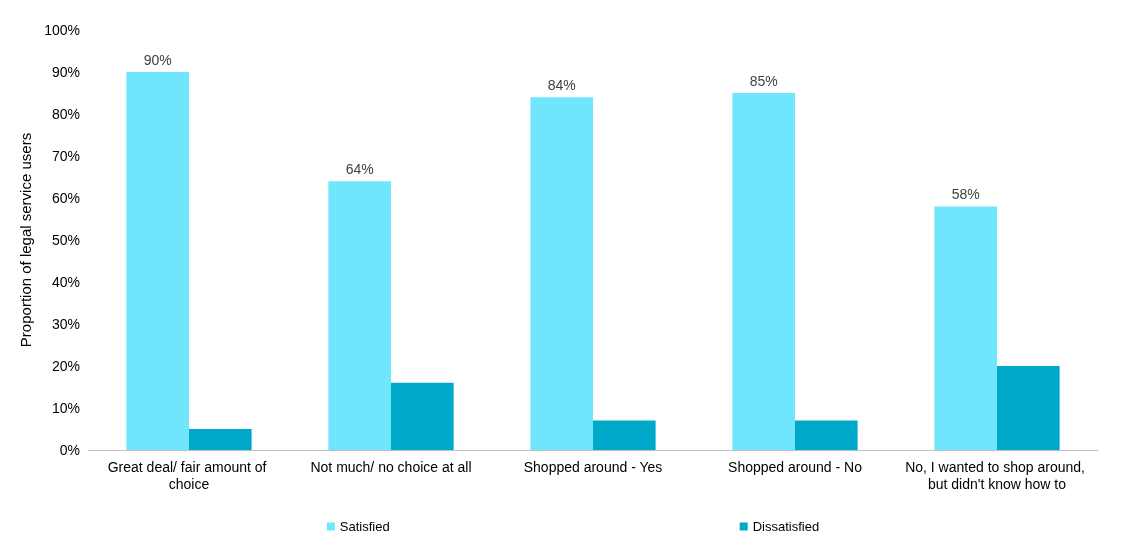  I want to click on y-tick-label: 50%, so click(65, 240).